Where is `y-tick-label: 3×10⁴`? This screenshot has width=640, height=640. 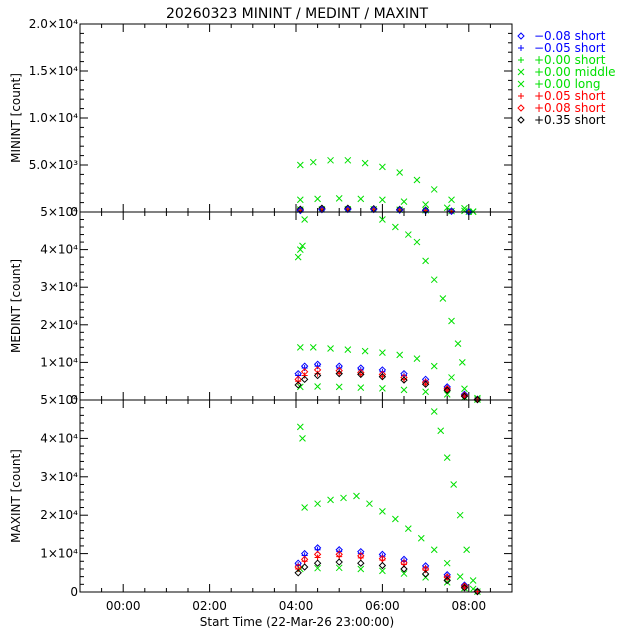
y-tick-label: 3×10⁴ is located at coordinates (59, 287).